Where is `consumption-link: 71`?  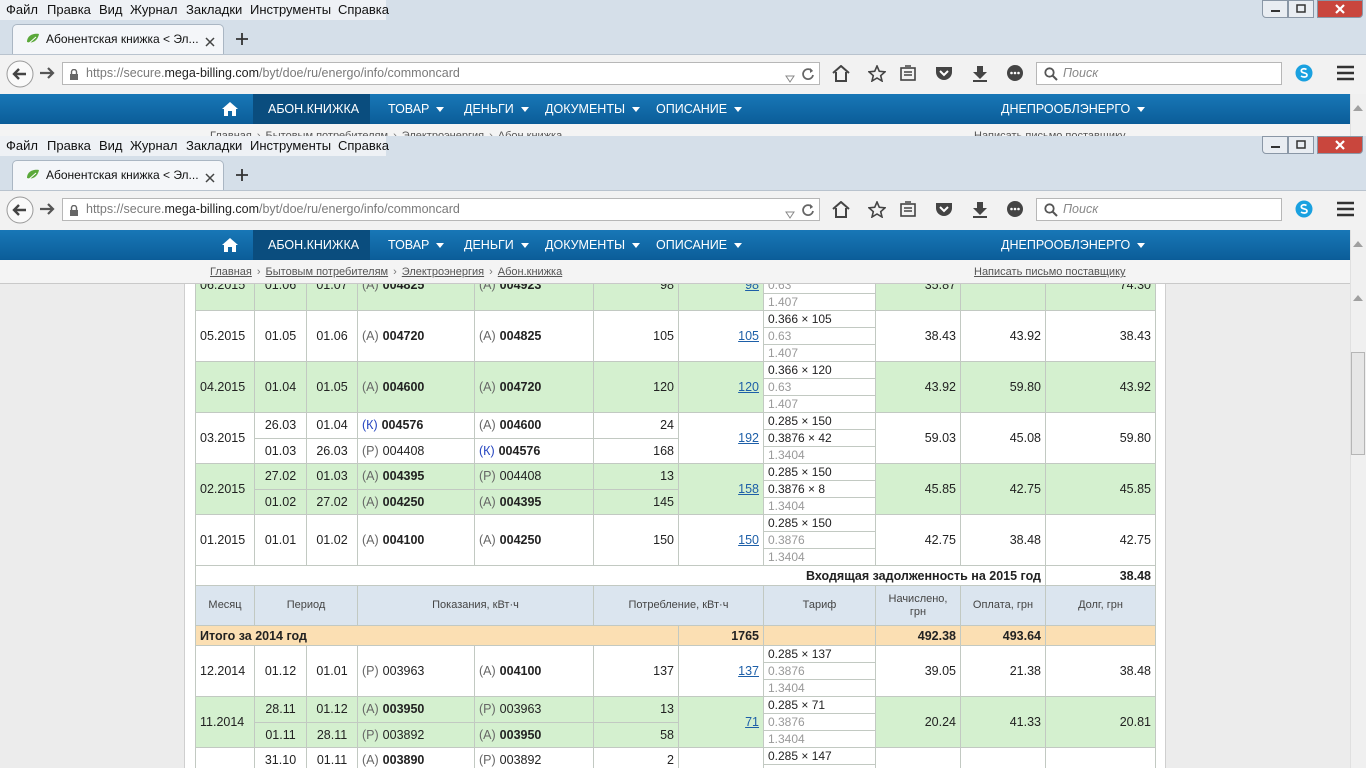
consumption-link: 71 is located at coordinates (752, 722).